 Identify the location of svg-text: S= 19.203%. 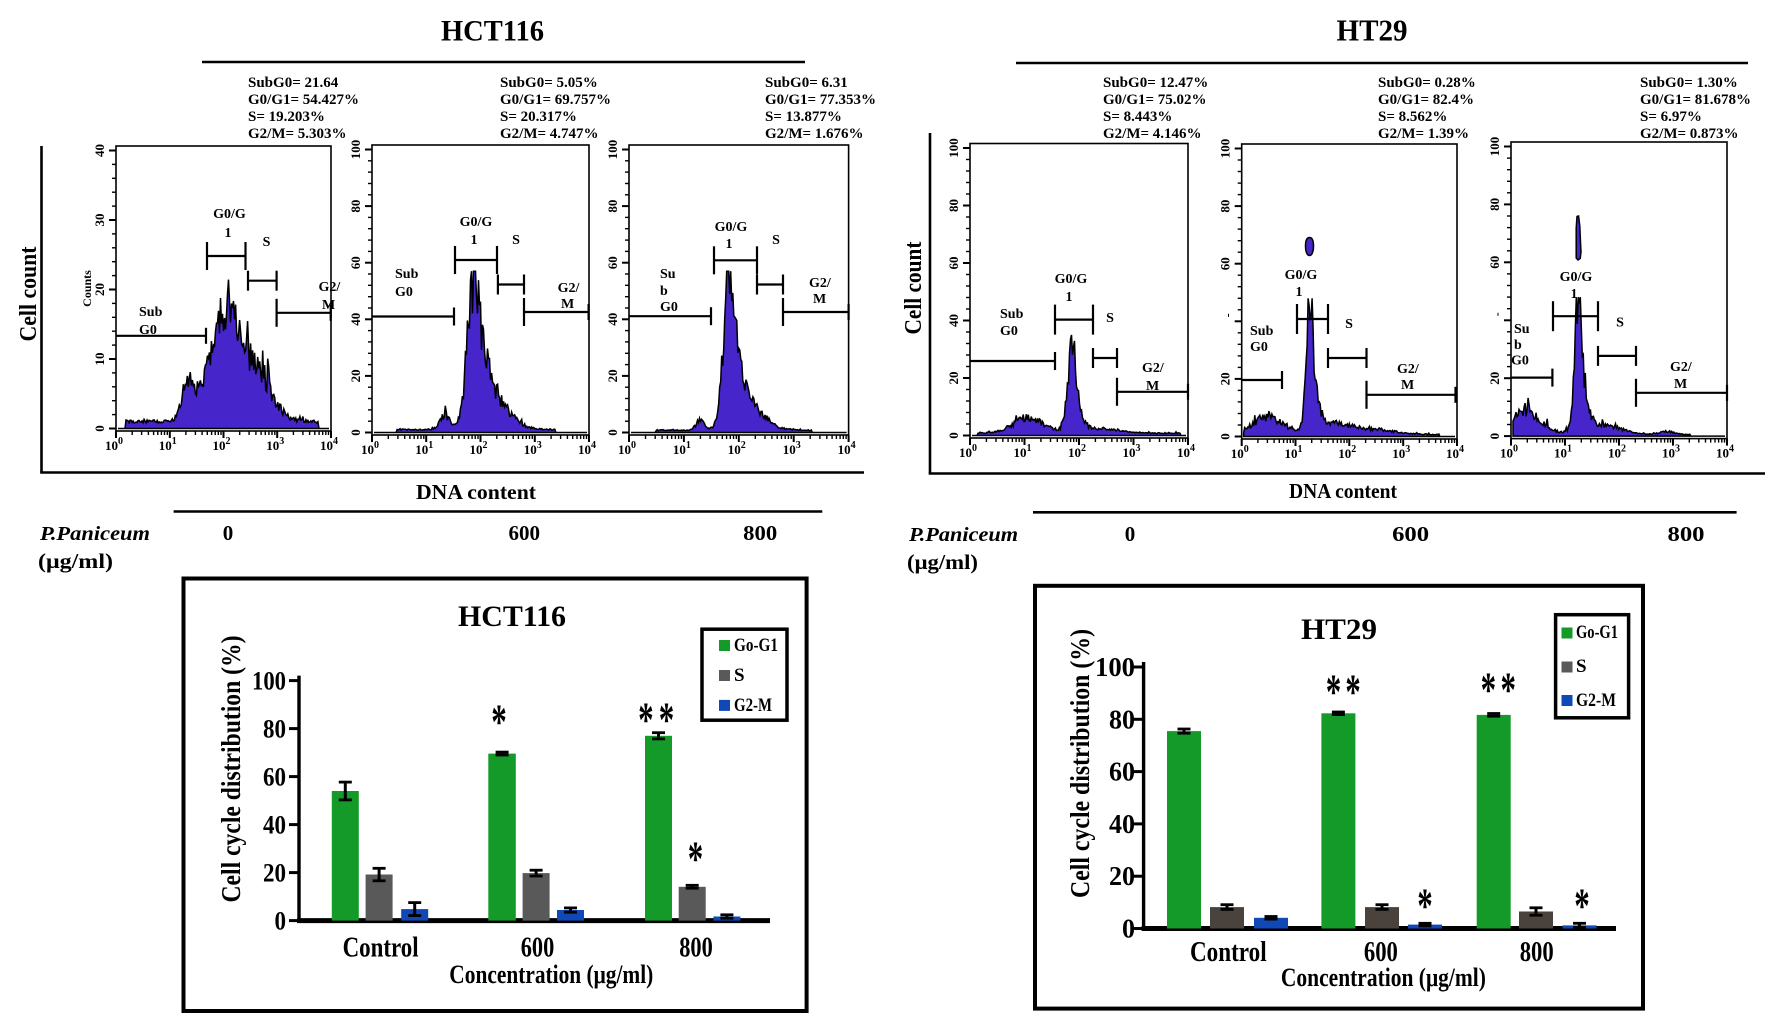
(286, 117).